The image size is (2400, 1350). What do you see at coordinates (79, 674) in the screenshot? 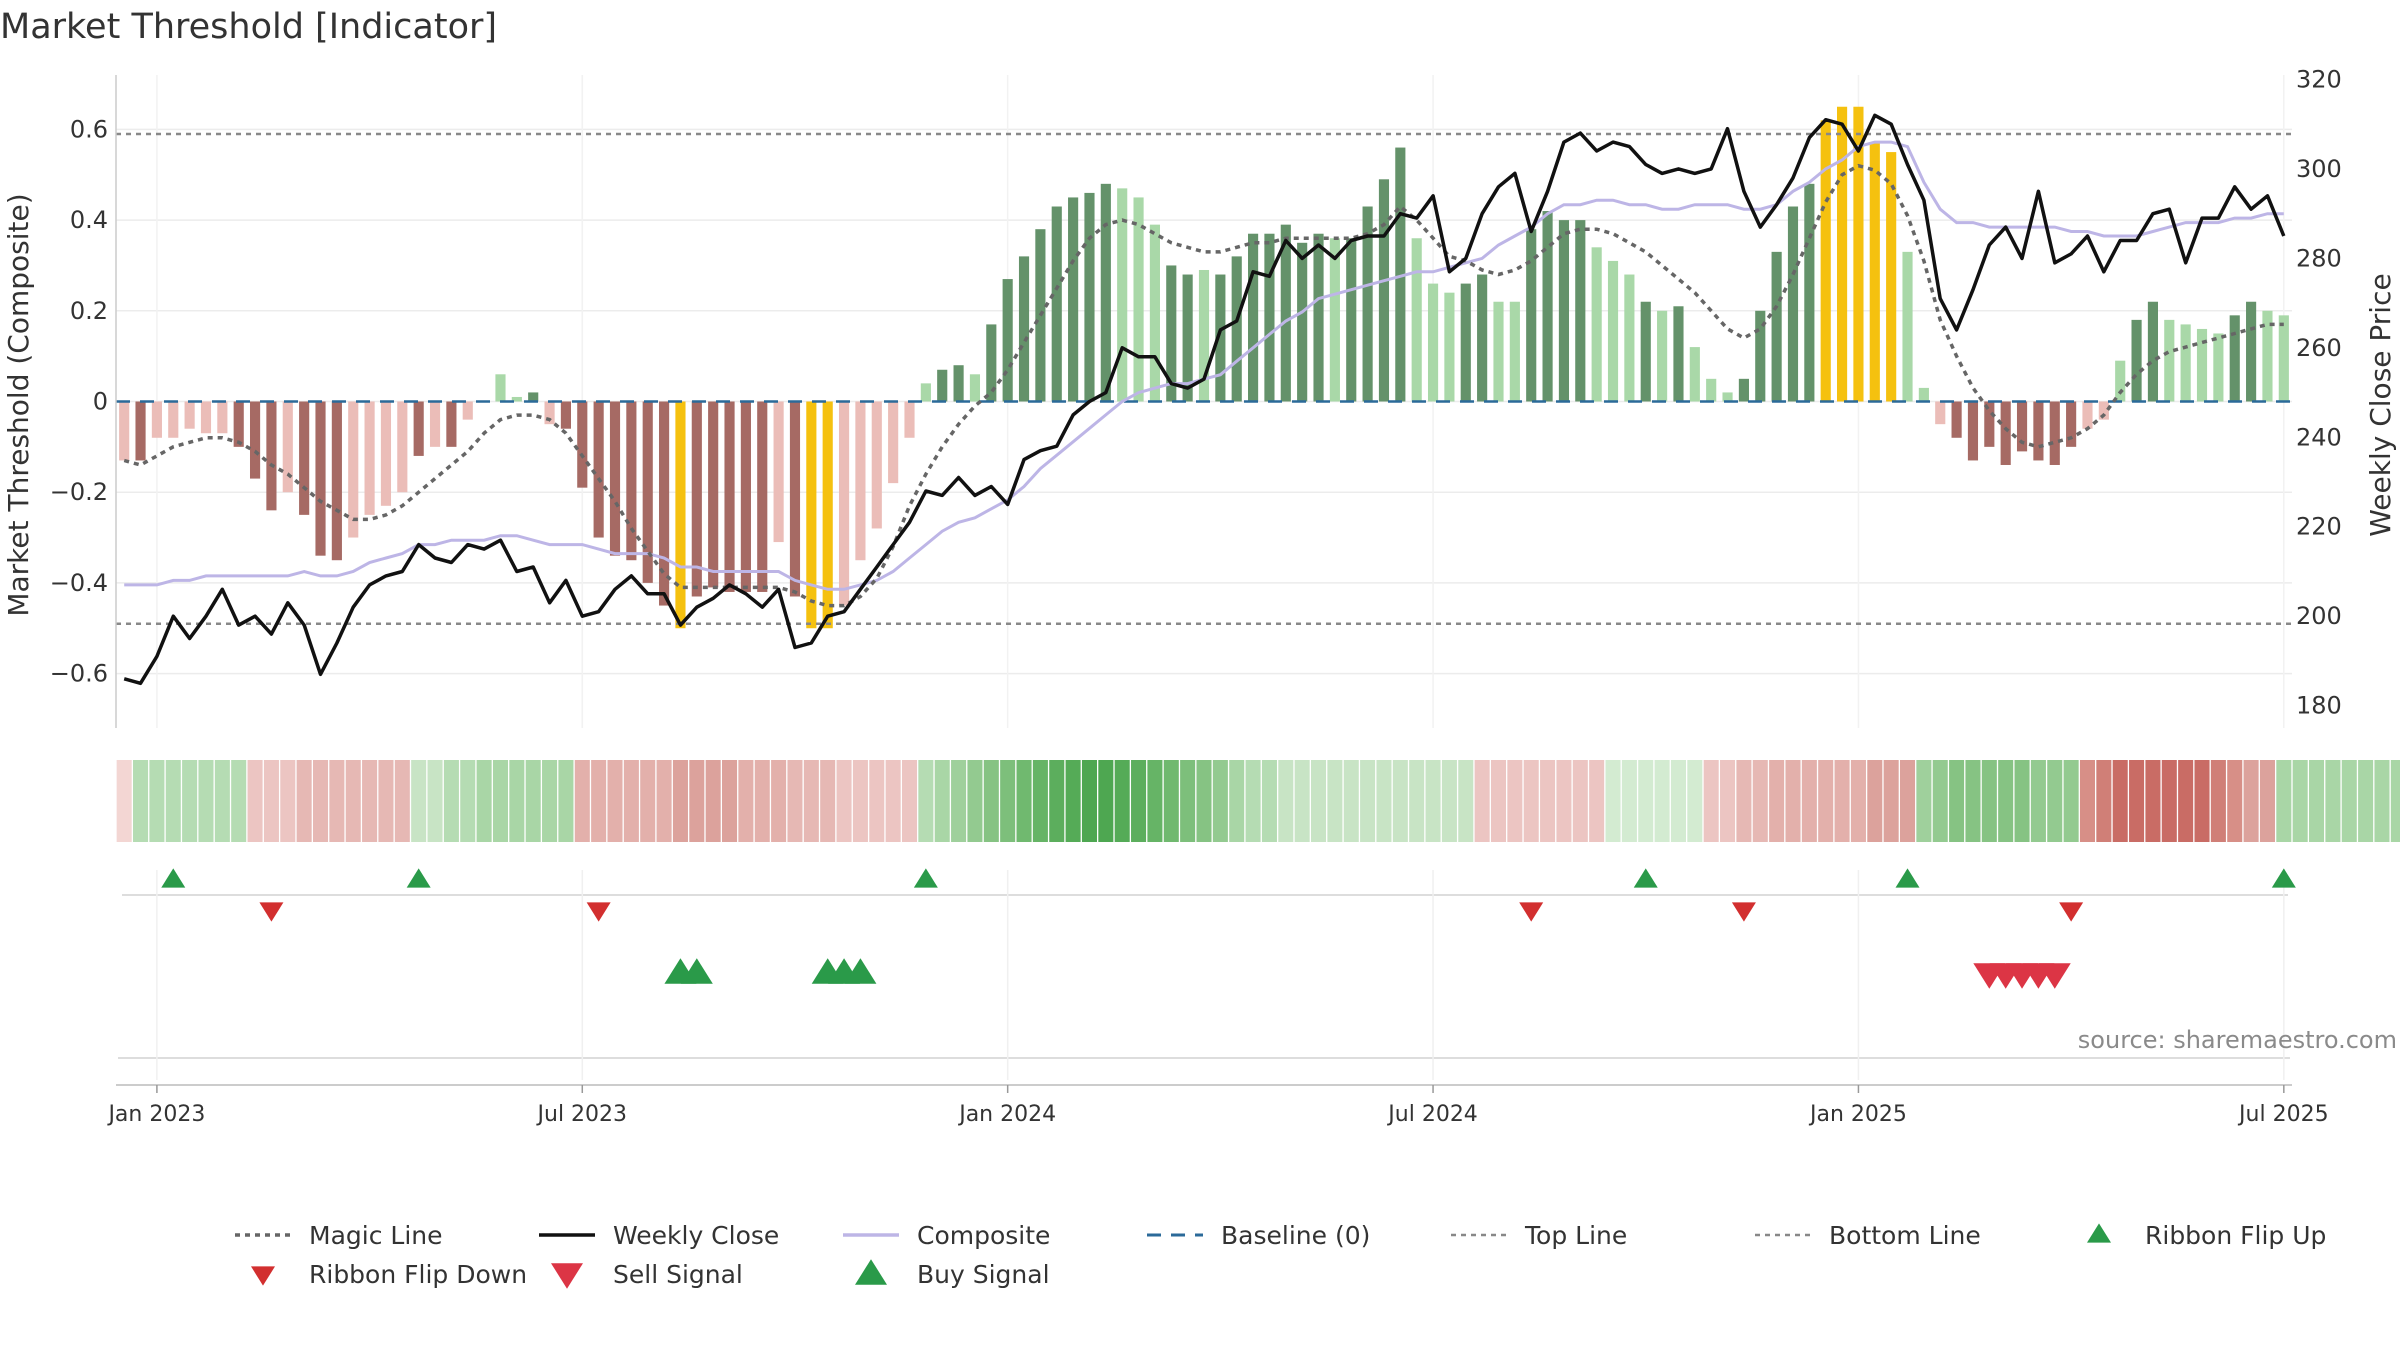
I see `left-tick-label: −0.6` at bounding box center [79, 674].